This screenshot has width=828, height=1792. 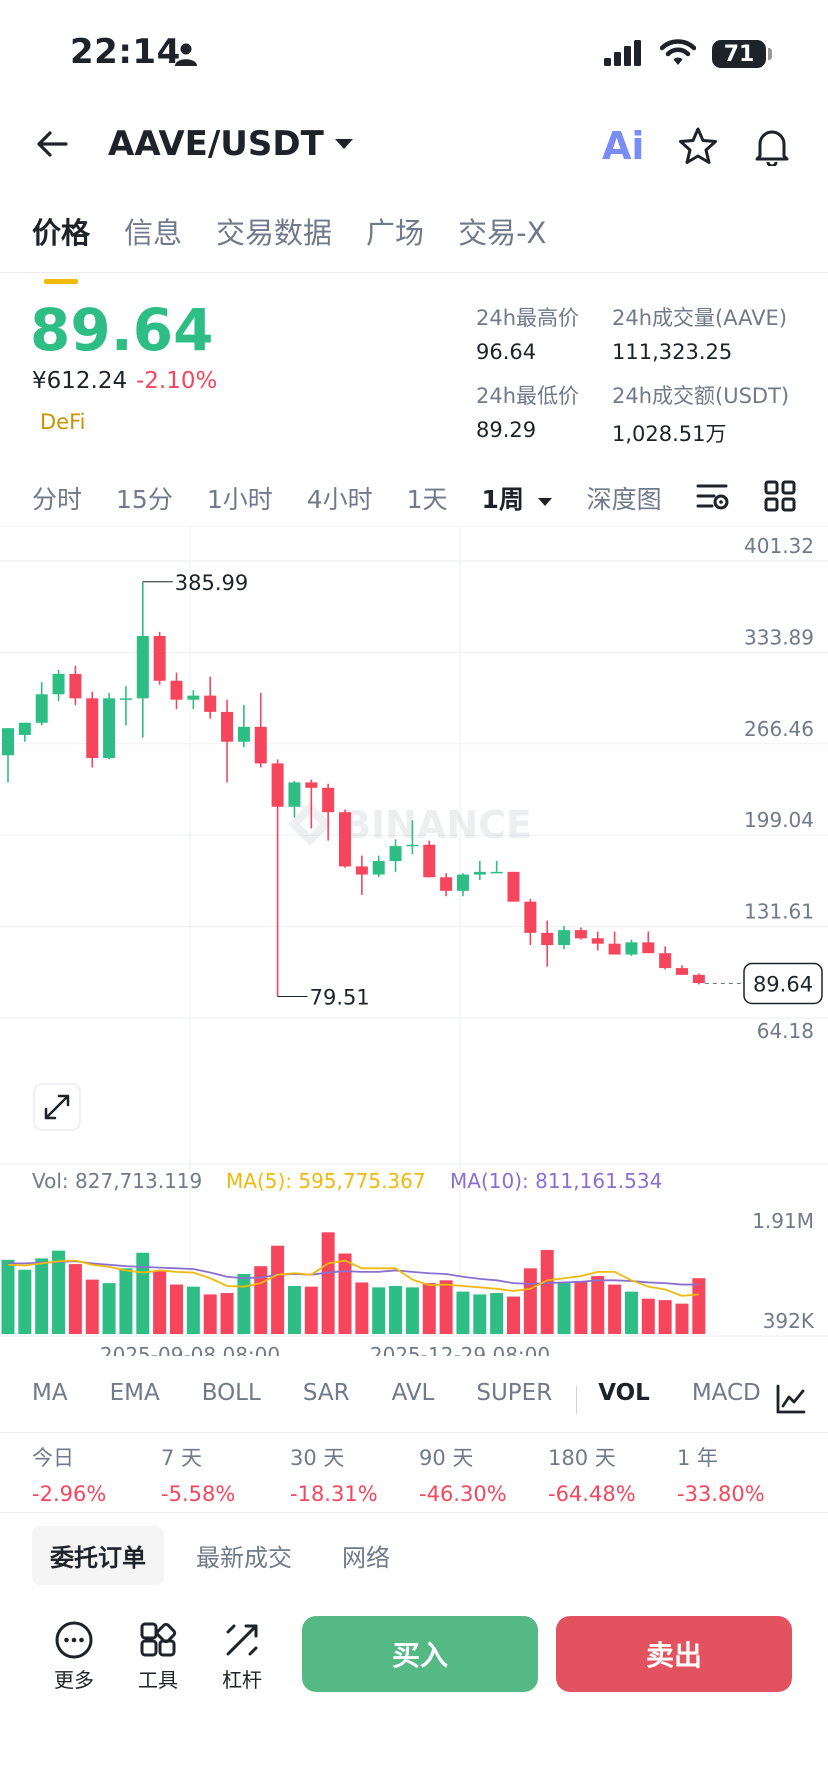 What do you see at coordinates (624, 1393) in the screenshot?
I see `indicator-vol: VOL` at bounding box center [624, 1393].